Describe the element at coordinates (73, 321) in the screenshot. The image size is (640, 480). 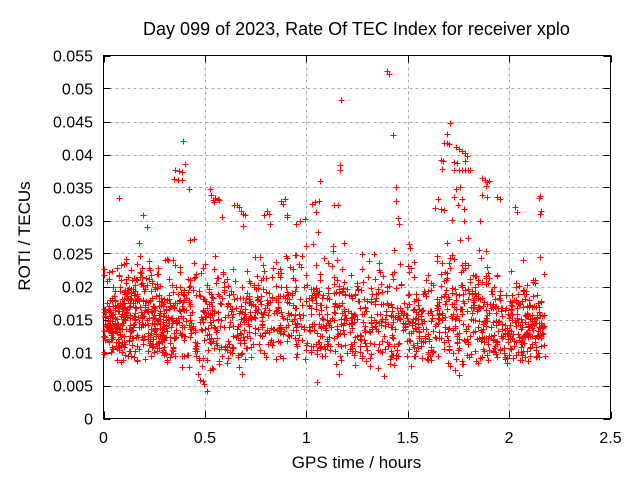
I see `y-tick-label: 0.015` at that location.